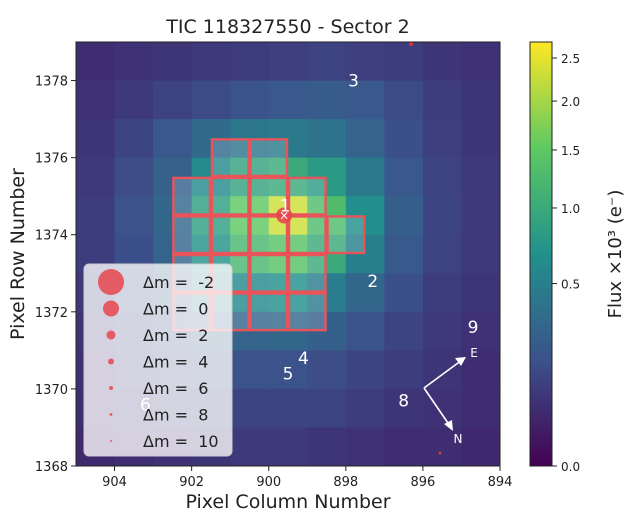 The height and width of the screenshot is (528, 639). I want to click on legend-box, so click(158, 360).